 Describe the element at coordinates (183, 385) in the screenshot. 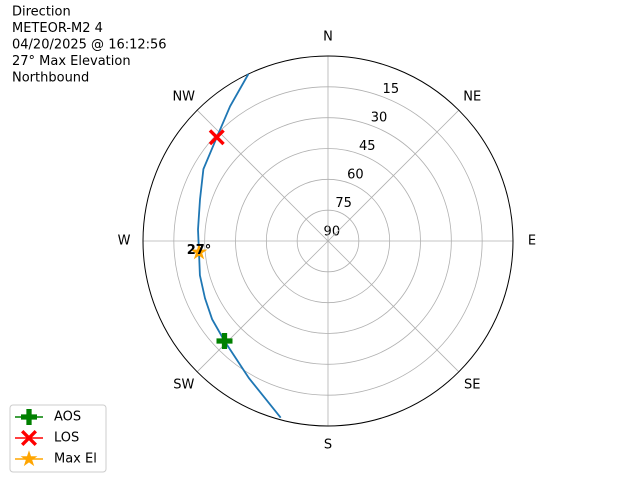

I see `theta-tick-label: SW` at that location.